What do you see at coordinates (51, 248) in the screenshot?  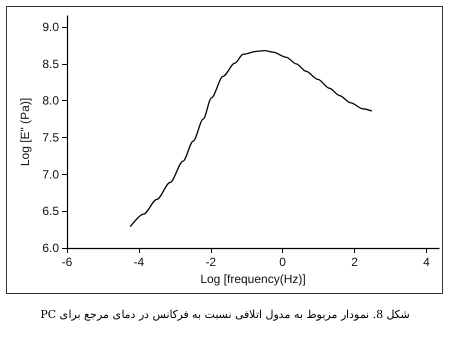 I see `y-tick-label: 6.0` at bounding box center [51, 248].